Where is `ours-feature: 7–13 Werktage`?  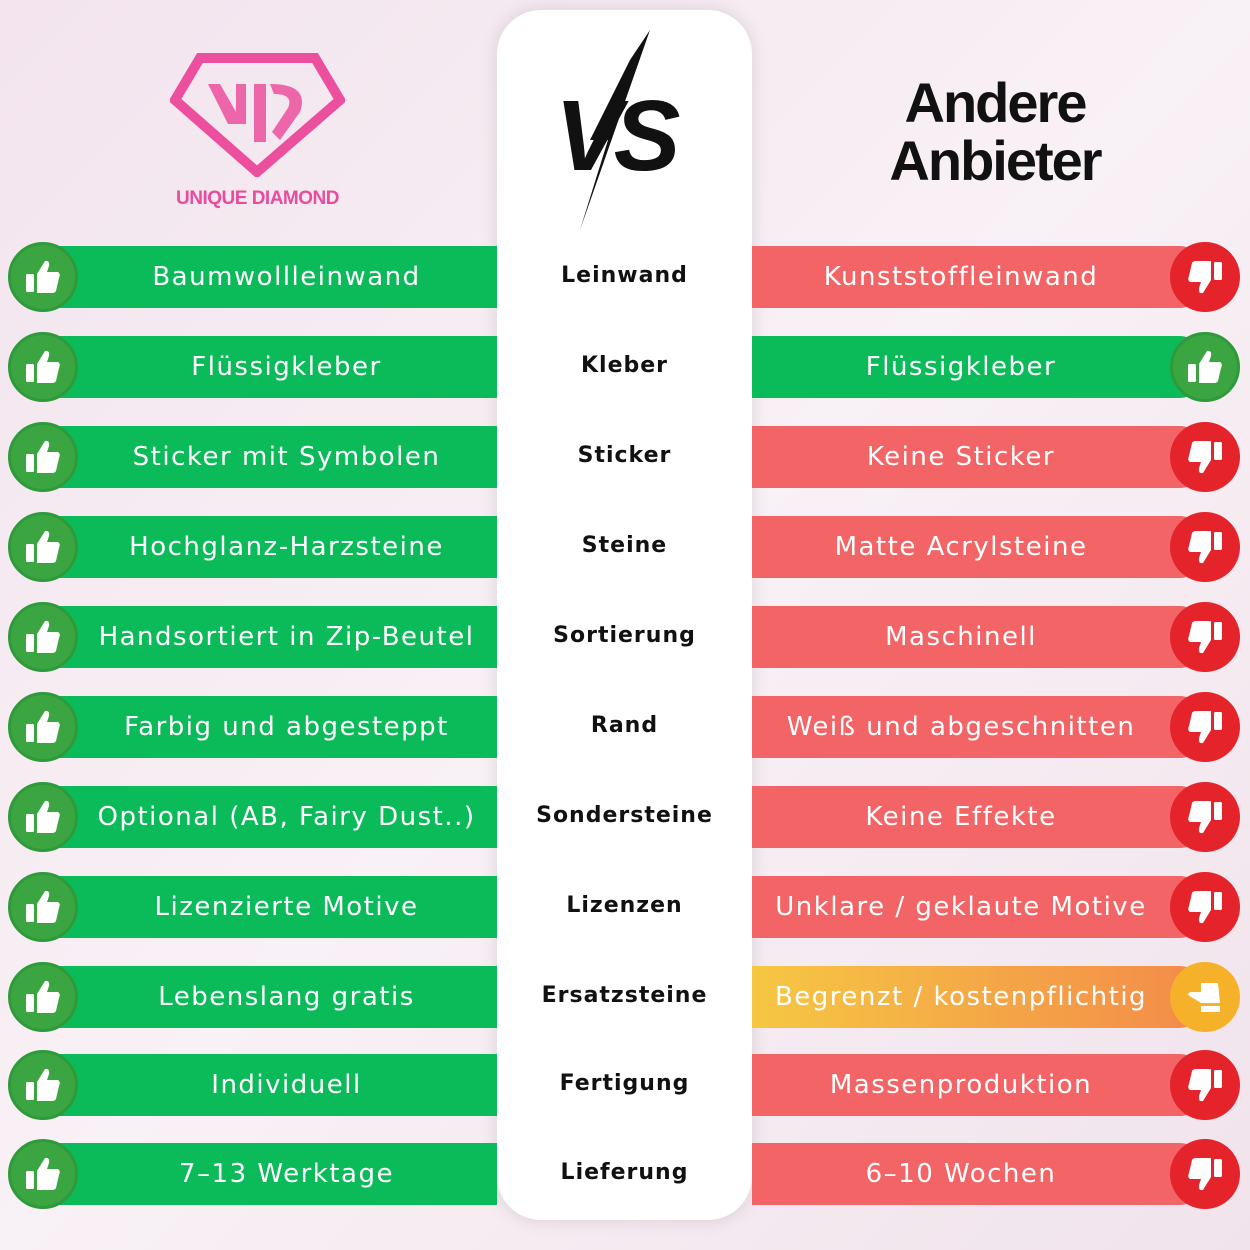
ours-feature: 7–13 Werktage is located at coordinates (268, 1174).